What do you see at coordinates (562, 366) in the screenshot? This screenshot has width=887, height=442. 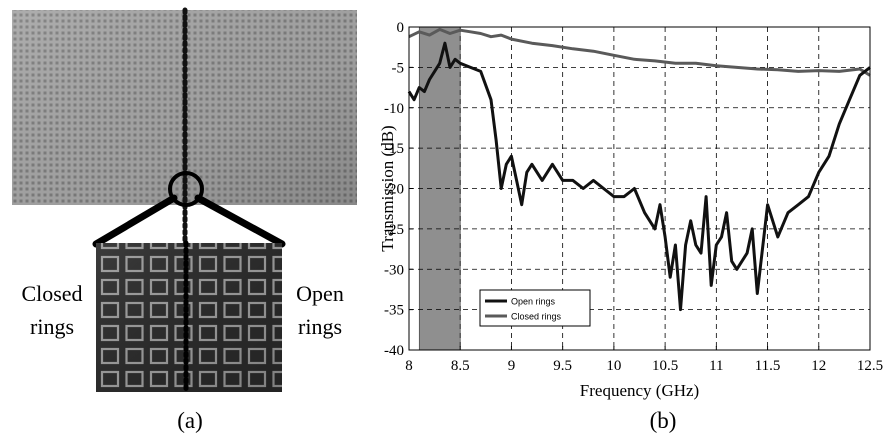 I see `x-tick-label: 9.5` at bounding box center [562, 366].